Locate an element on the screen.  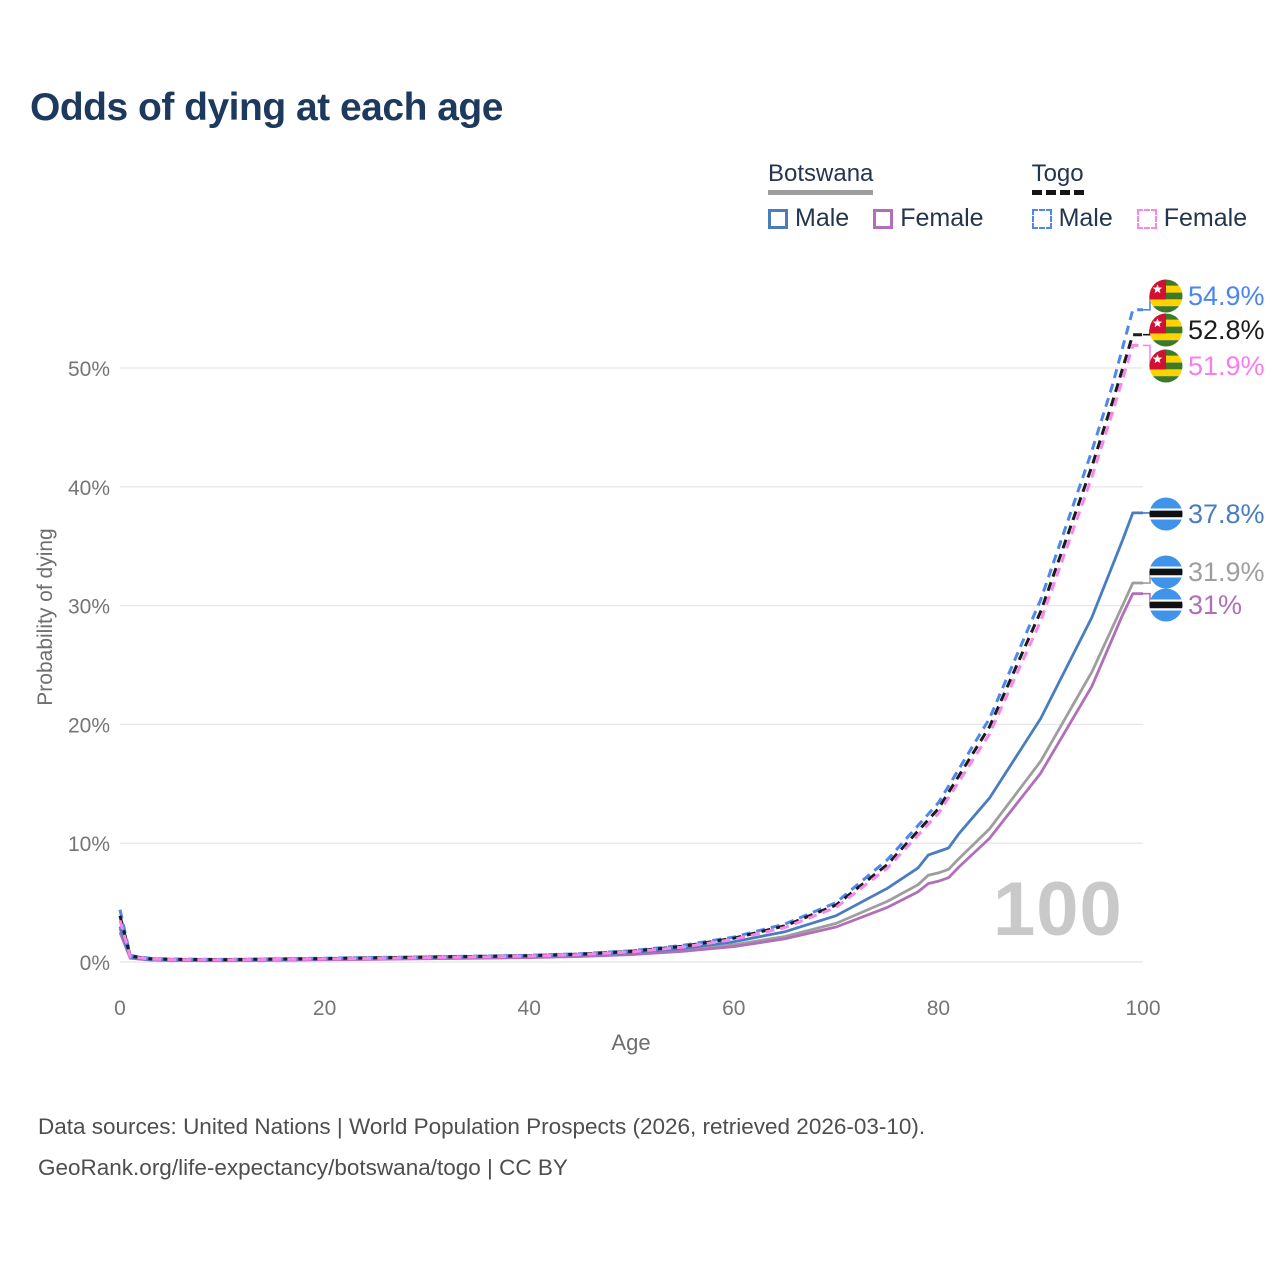
botswana-male-swatch-icon is located at coordinates (778, 218).